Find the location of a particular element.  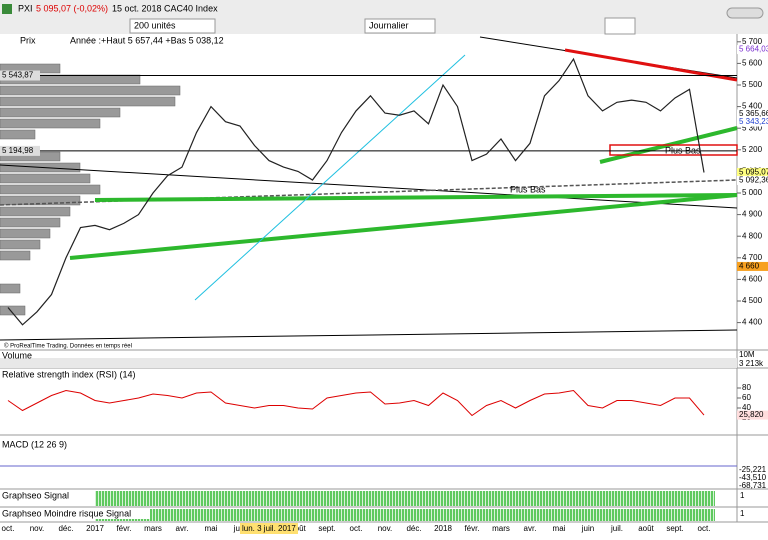

signal-value: 1 is located at coordinates (742, 495).